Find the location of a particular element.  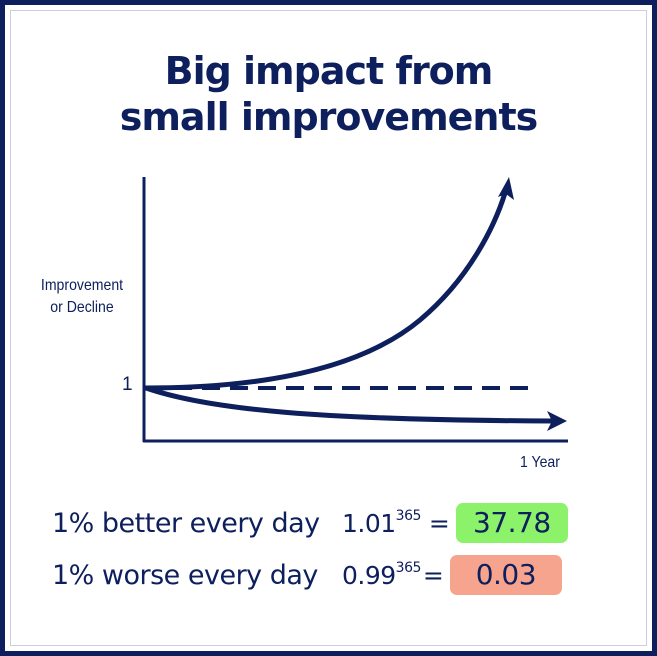

equation-label: 1% better every day is located at coordinates (186, 523).